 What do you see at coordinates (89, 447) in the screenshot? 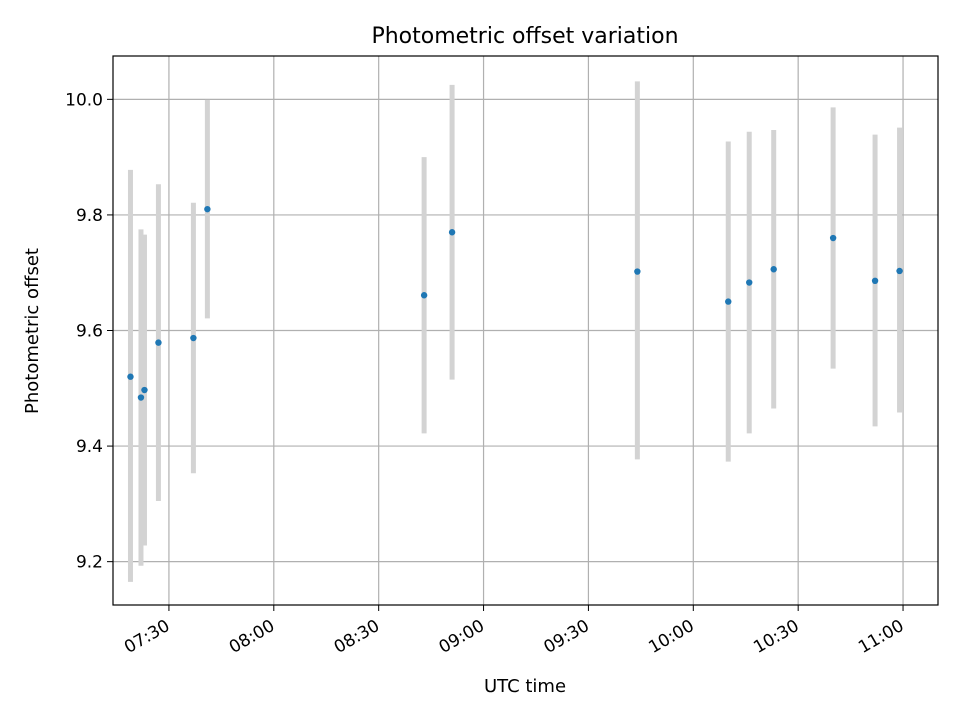
I see `y-tick-label: 9.4` at bounding box center [89, 447].